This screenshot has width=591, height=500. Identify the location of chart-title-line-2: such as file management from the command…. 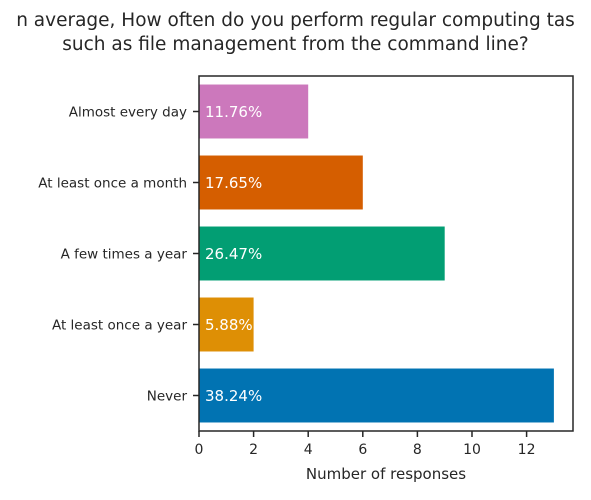
(295, 44).